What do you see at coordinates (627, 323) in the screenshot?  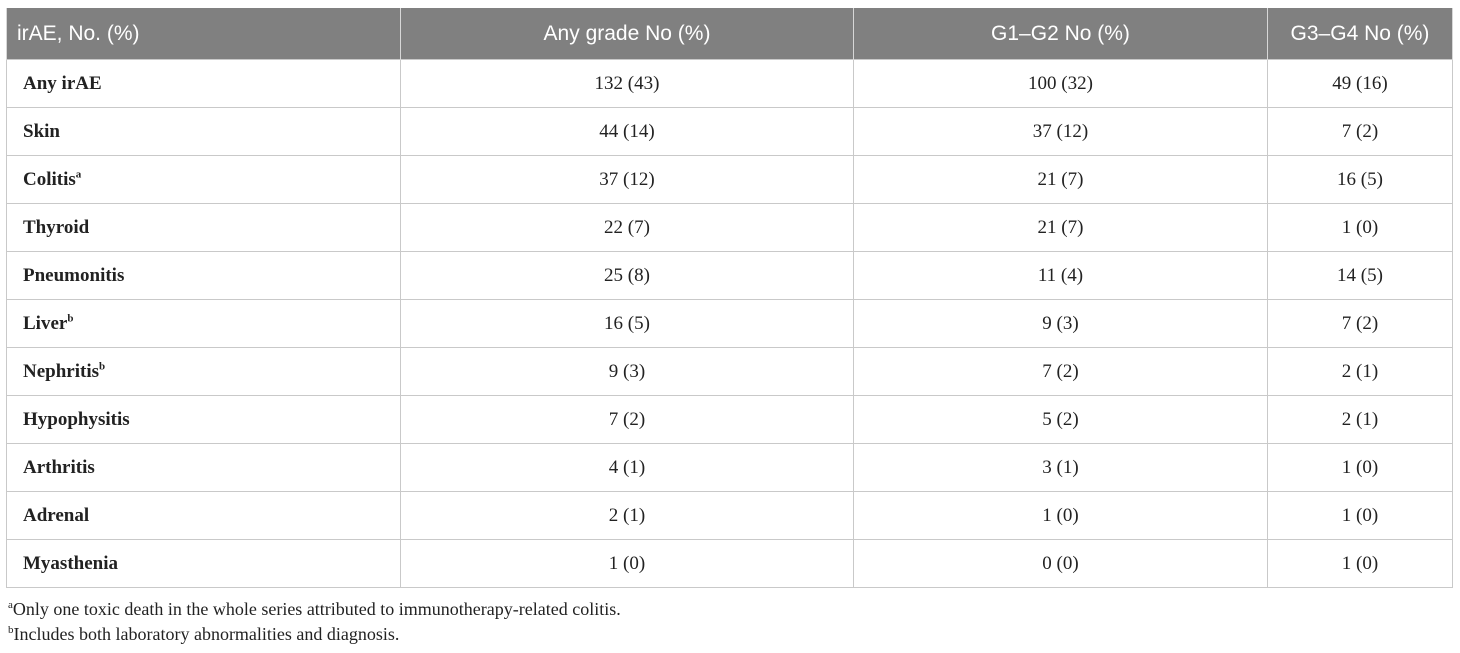 I see `any-grade-cell: 16 (5)` at bounding box center [627, 323].